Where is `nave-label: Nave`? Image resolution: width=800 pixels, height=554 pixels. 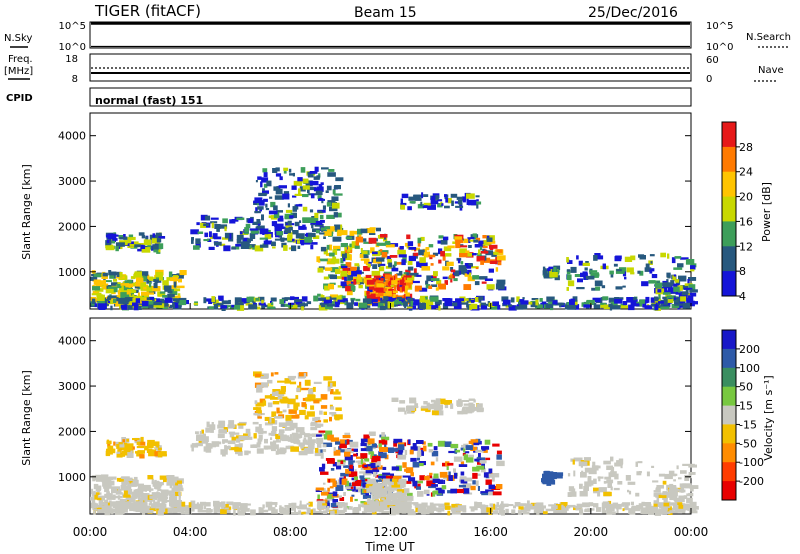 nave-label: Nave is located at coordinates (771, 70).